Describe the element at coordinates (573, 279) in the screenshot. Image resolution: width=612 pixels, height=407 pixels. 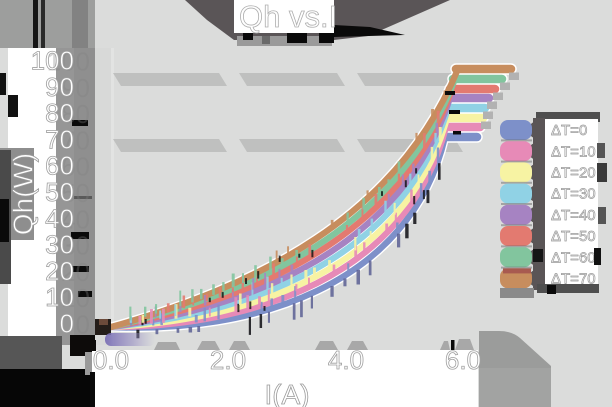
I see `svg-text: ΔT=70` at that location.